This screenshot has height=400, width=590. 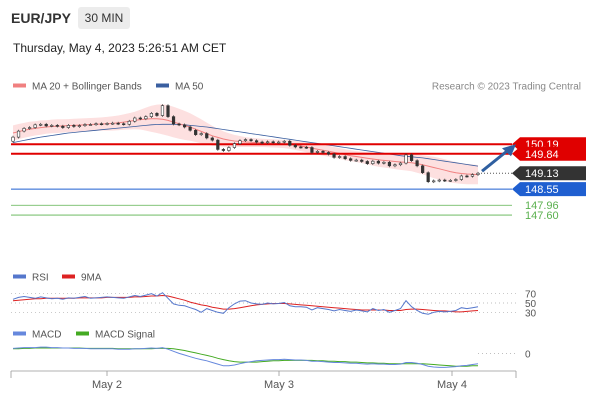 I want to click on x-tick-label: May 4, so click(x=452, y=385).